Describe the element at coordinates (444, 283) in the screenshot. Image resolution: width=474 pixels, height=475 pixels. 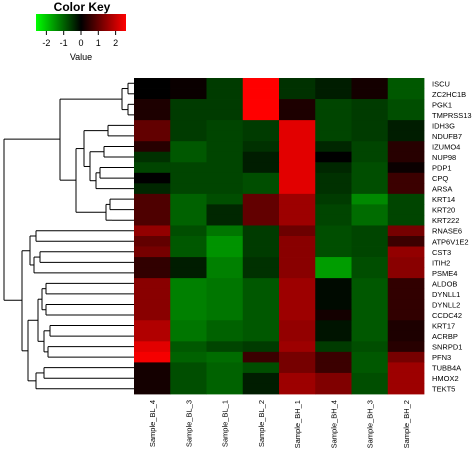
I see `row-label: ALDOB` at that location.